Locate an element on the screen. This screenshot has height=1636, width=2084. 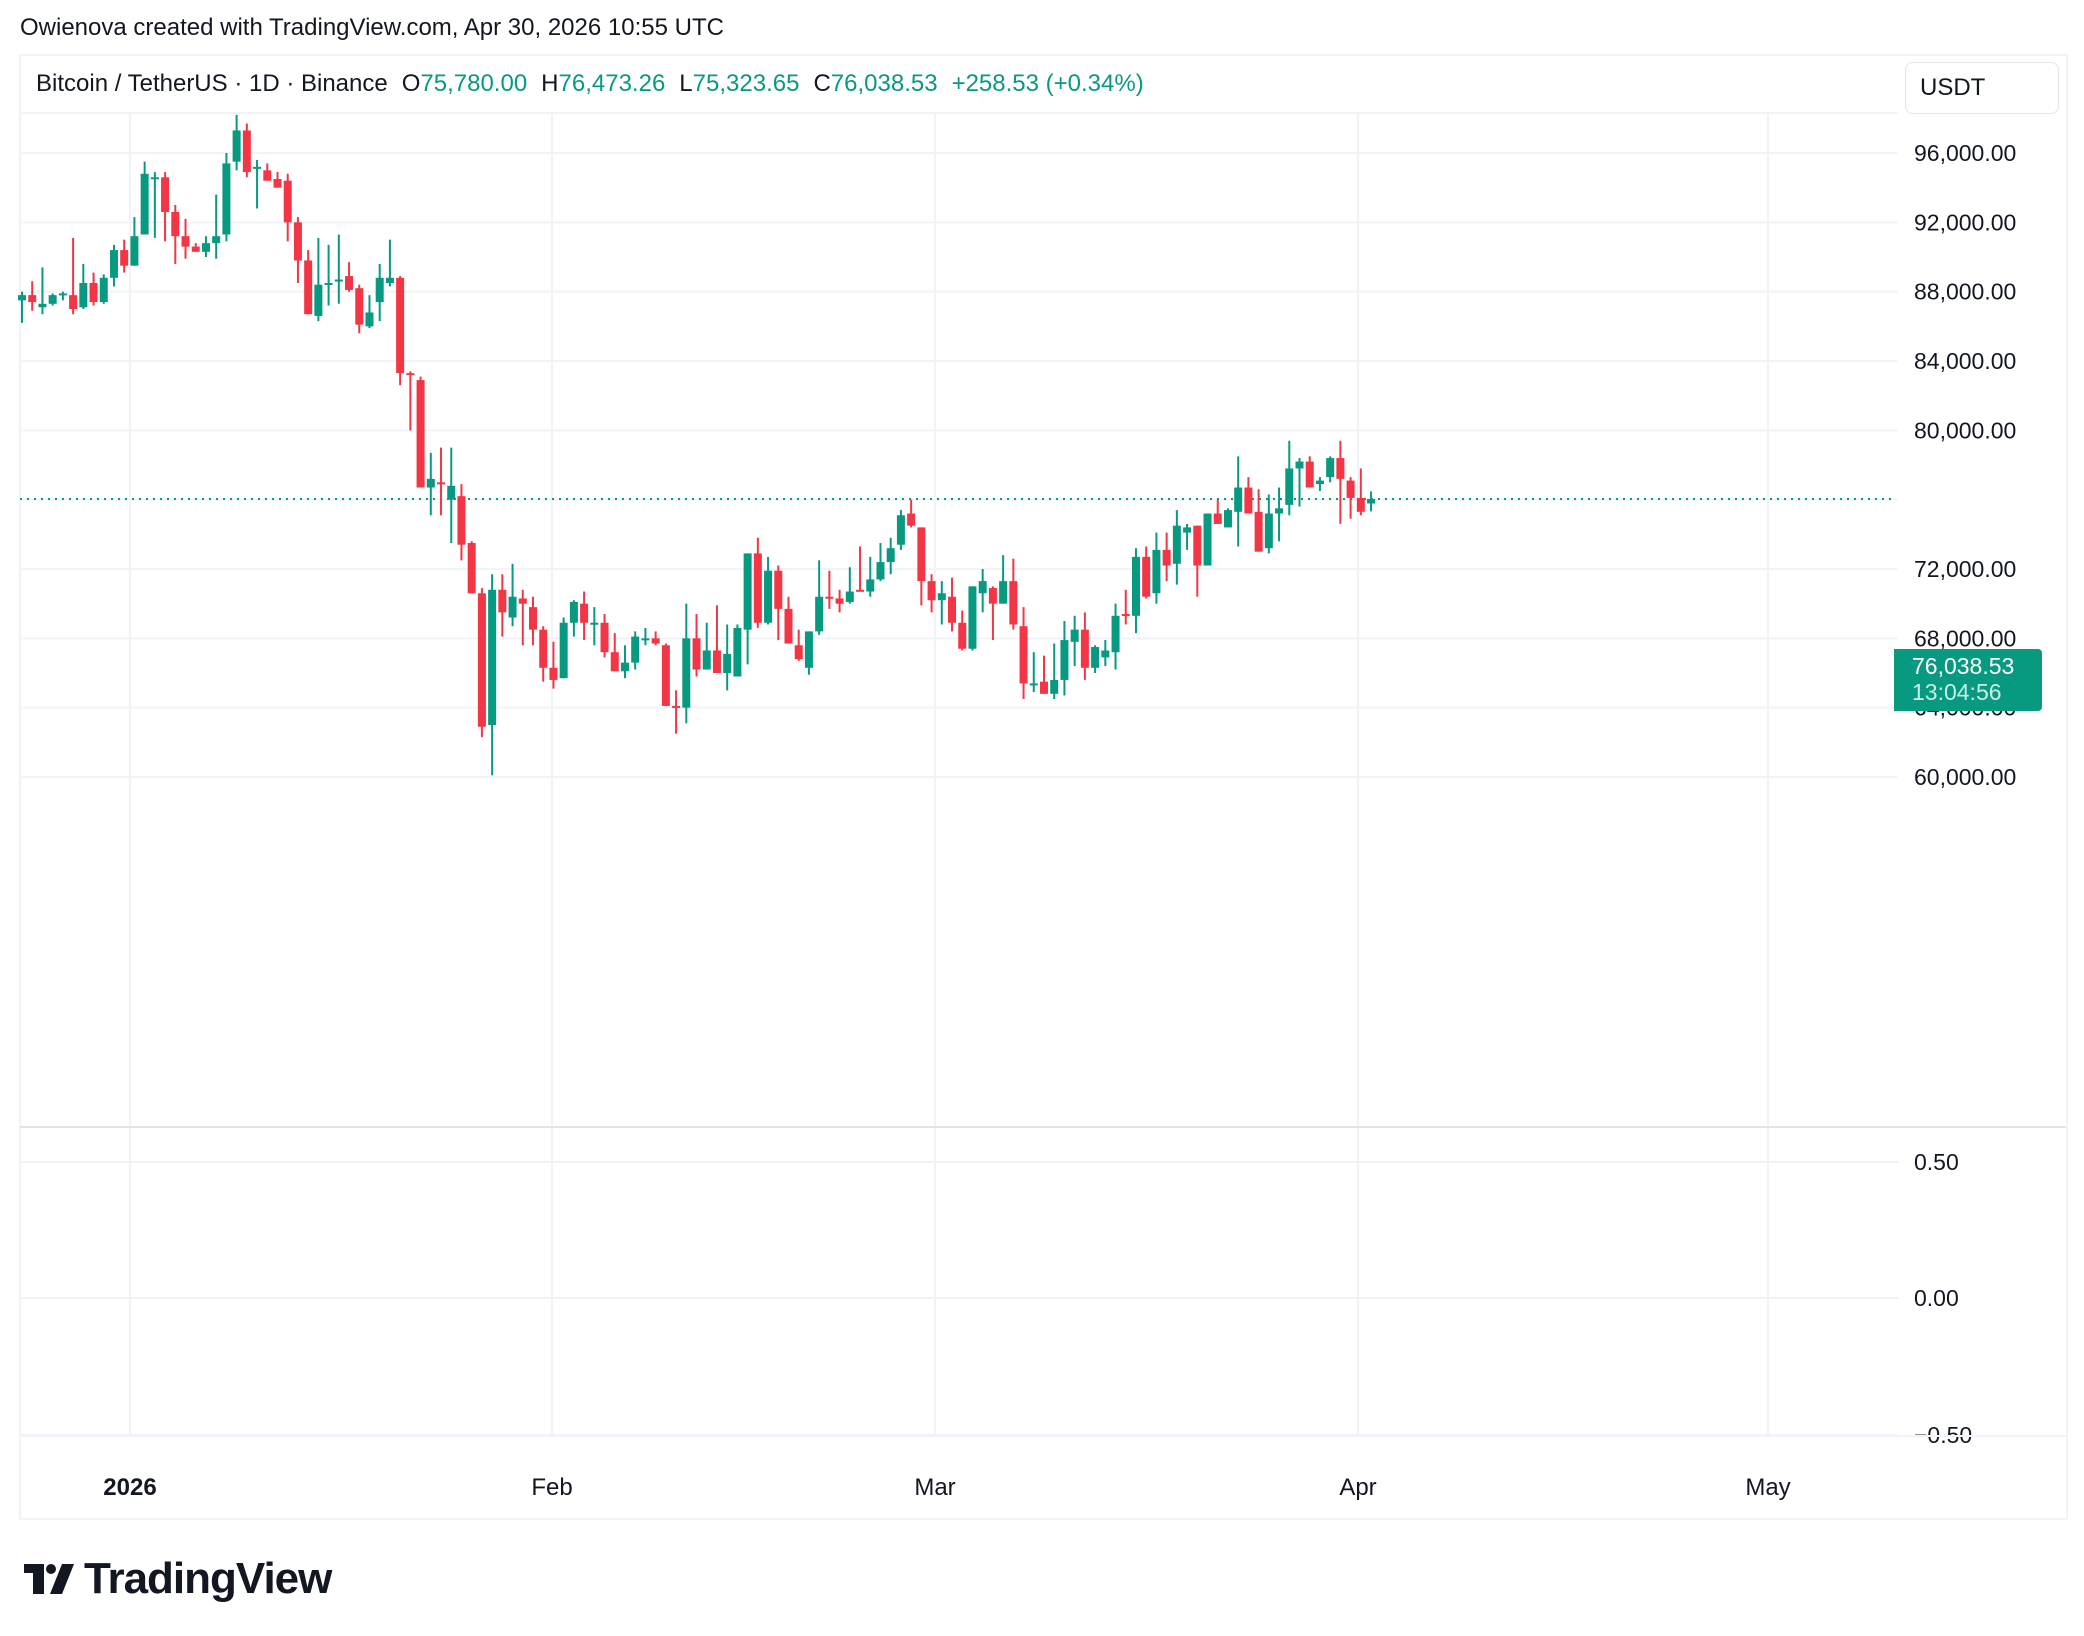
indicator-axis-label: 0.00 is located at coordinates (1936, 1298).